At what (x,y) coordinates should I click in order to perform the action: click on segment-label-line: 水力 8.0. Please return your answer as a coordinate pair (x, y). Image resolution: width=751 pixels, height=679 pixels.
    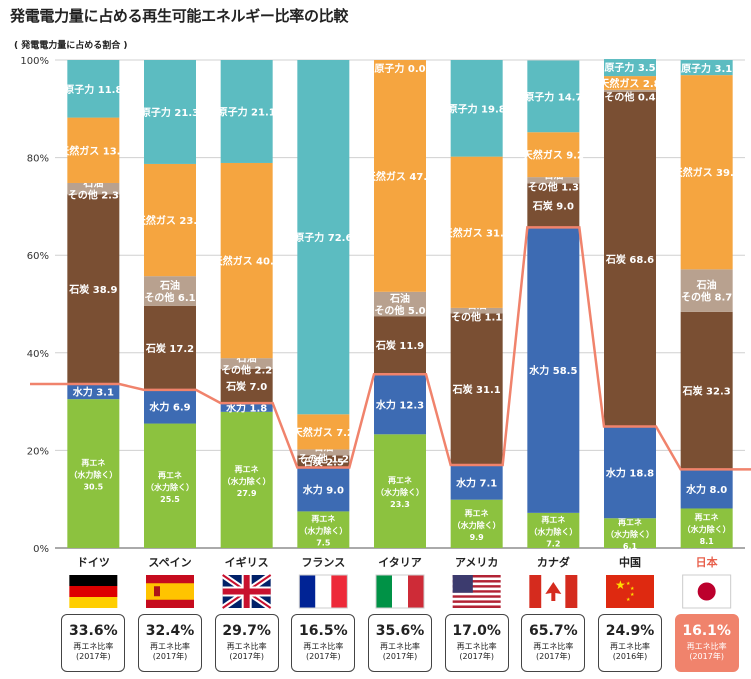
    Looking at the image, I should click on (706, 489).